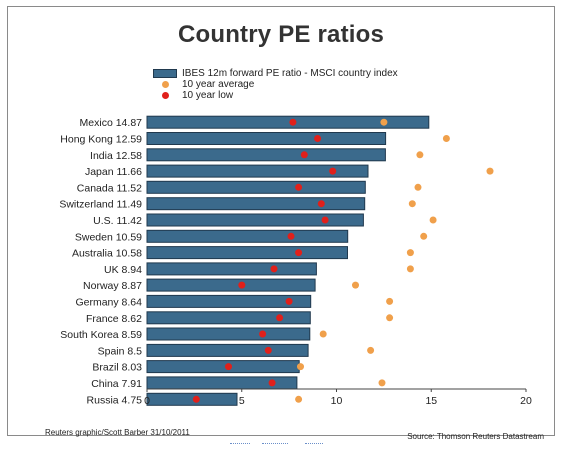 This screenshot has height=449, width=564. Describe the element at coordinates (100, 205) in the screenshot. I see `category-label: Switzerland 11.49` at that location.